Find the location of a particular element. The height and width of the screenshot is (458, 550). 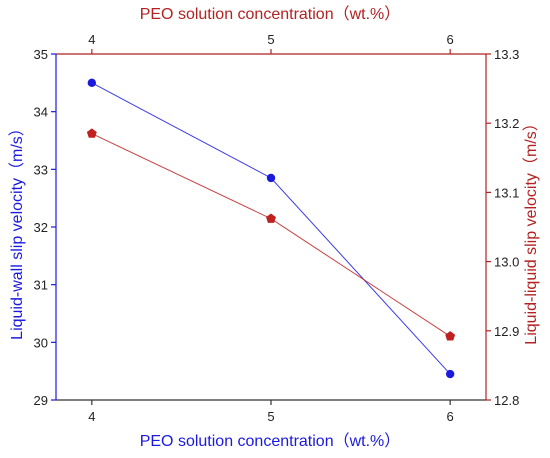

x-top-axis: 4 5 6 is located at coordinates (271, 43).